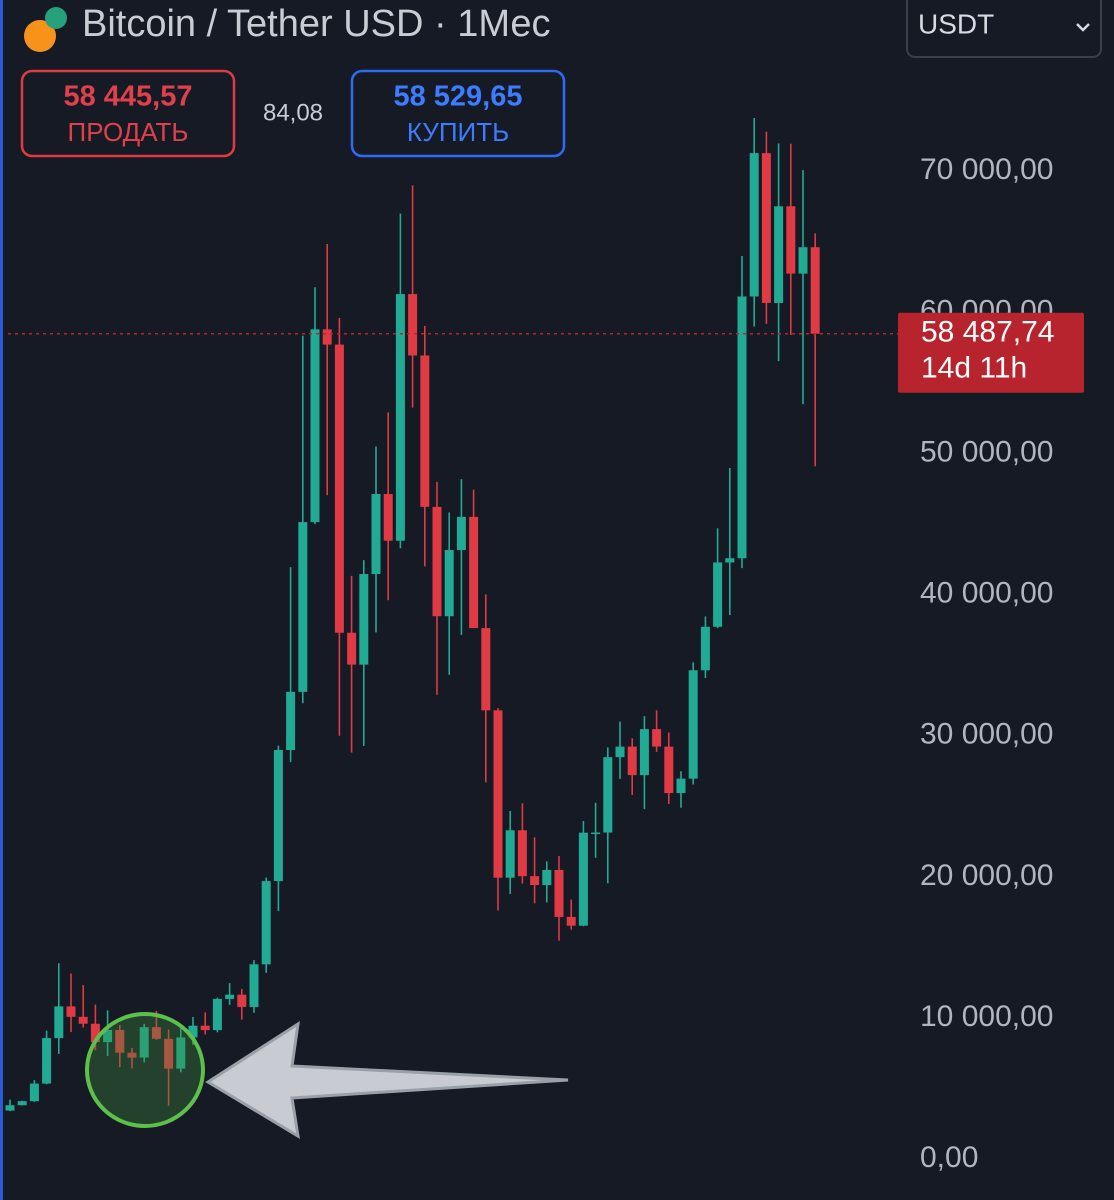 The width and height of the screenshot is (1114, 1200). I want to click on currency-select, so click(1004, 29).